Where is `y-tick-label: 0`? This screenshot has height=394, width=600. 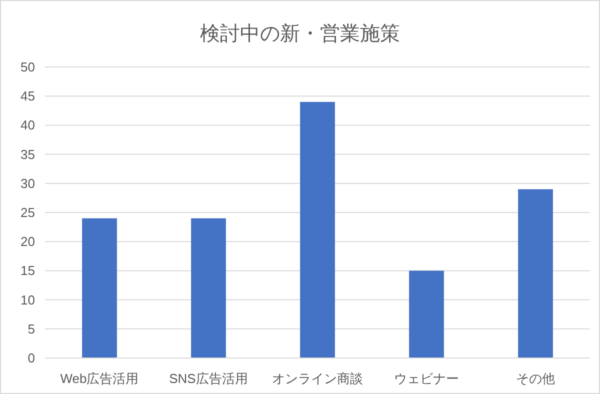 y-tick-label: 0 is located at coordinates (31, 358).